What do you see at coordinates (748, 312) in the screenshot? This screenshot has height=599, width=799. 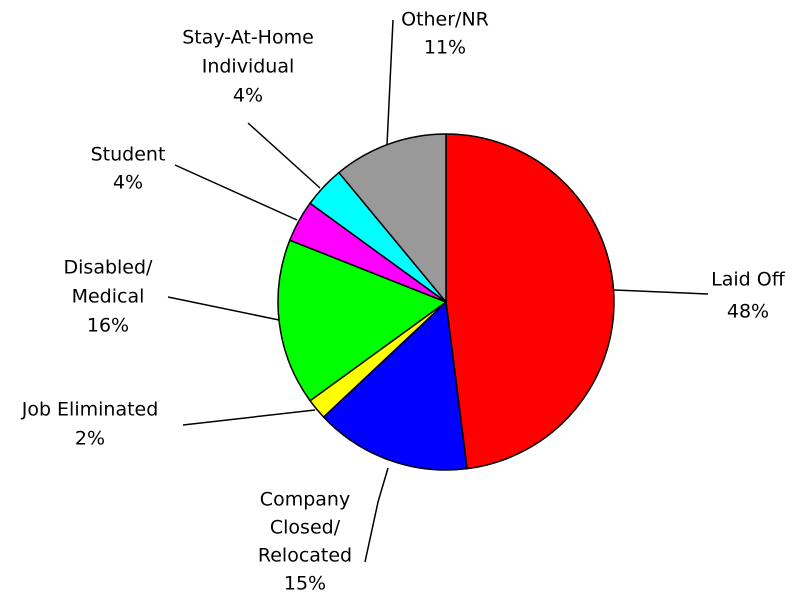 I see `value-label: 48%` at bounding box center [748, 312].